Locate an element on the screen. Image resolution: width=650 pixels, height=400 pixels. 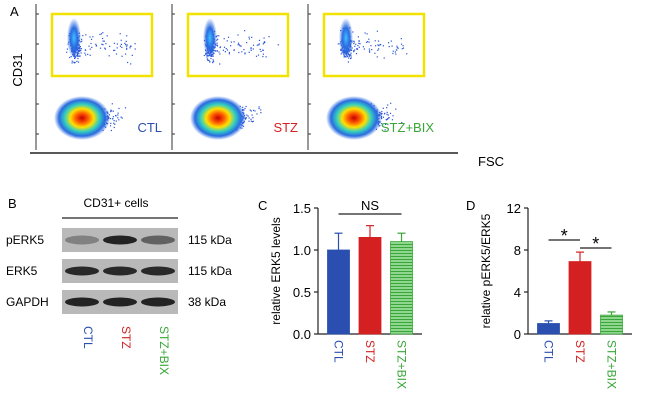
blot-row-label: pERK5 is located at coordinates (25, 240).